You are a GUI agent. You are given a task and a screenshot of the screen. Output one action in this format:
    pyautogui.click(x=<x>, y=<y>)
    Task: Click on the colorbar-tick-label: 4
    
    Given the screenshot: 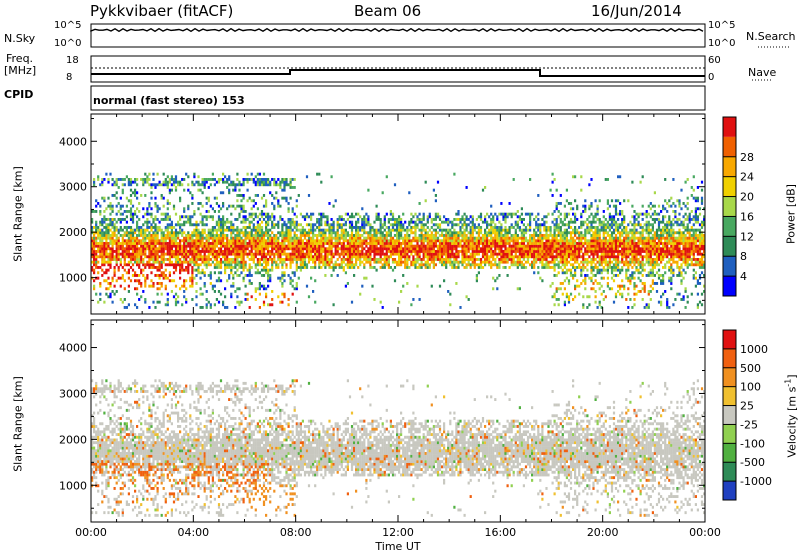 What is the action you would take?
    pyautogui.click(x=743, y=276)
    